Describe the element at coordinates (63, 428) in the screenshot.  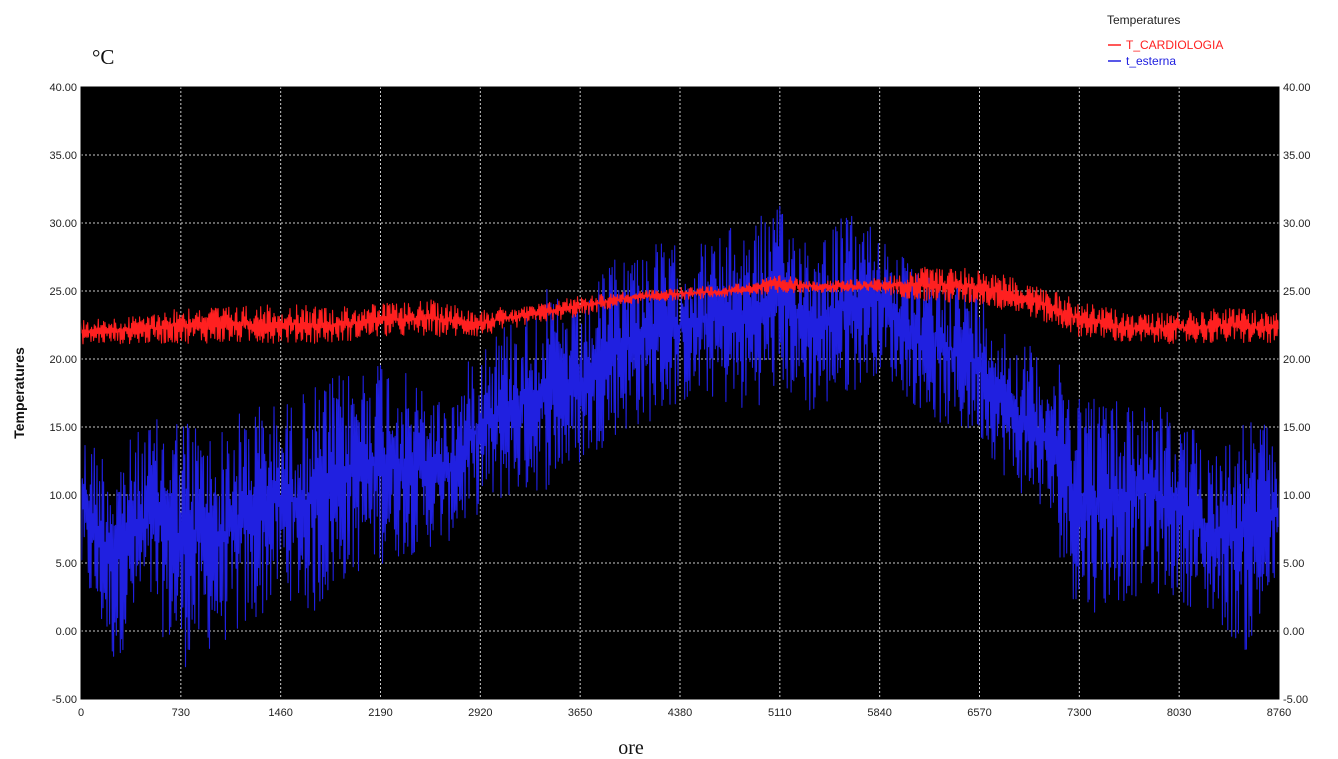
I see `y-tick-label-left: 15.00` at that location.